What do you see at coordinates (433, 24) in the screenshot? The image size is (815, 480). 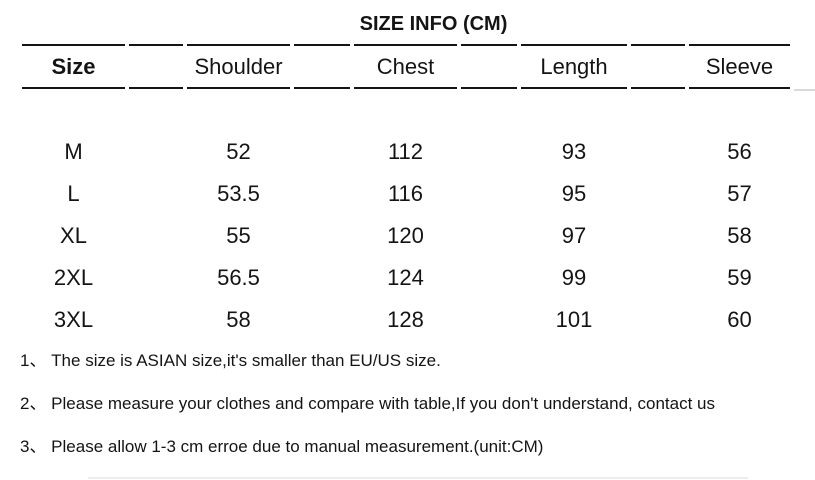 I see `page-title: SIZE INFO (CM)` at bounding box center [433, 24].